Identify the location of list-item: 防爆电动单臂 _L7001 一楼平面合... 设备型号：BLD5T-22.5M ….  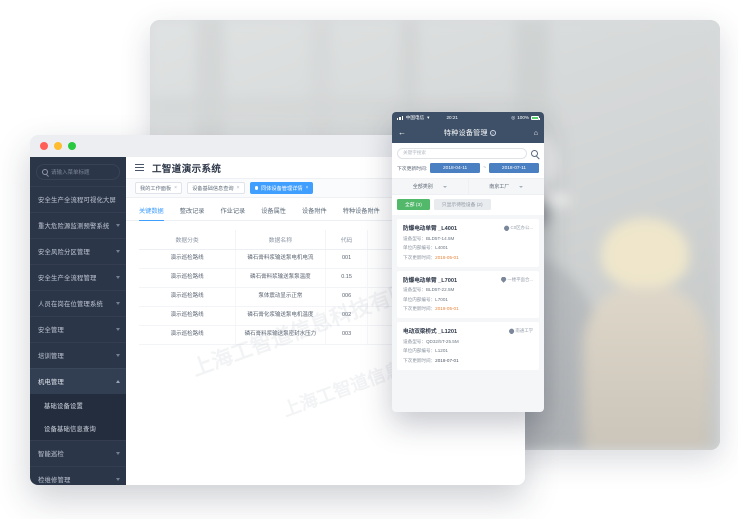
(468, 294).